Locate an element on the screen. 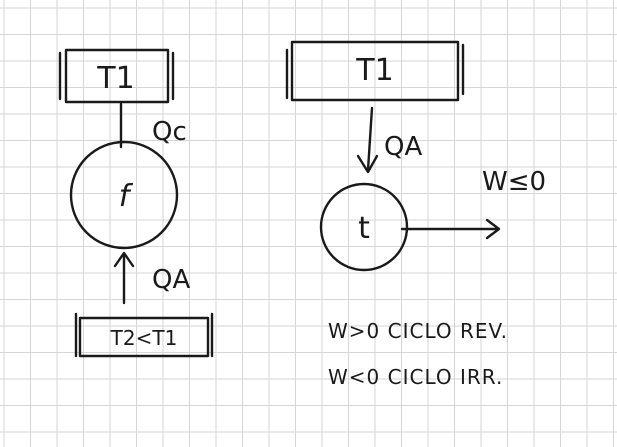 The width and height of the screenshot is (617, 447). right-machine-label: t is located at coordinates (364, 228).